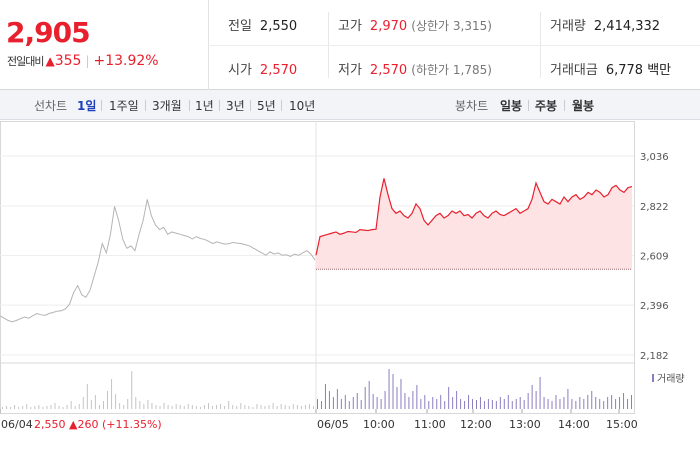  Describe the element at coordinates (68, 61) in the screenshot. I see `change-value: 355` at that location.